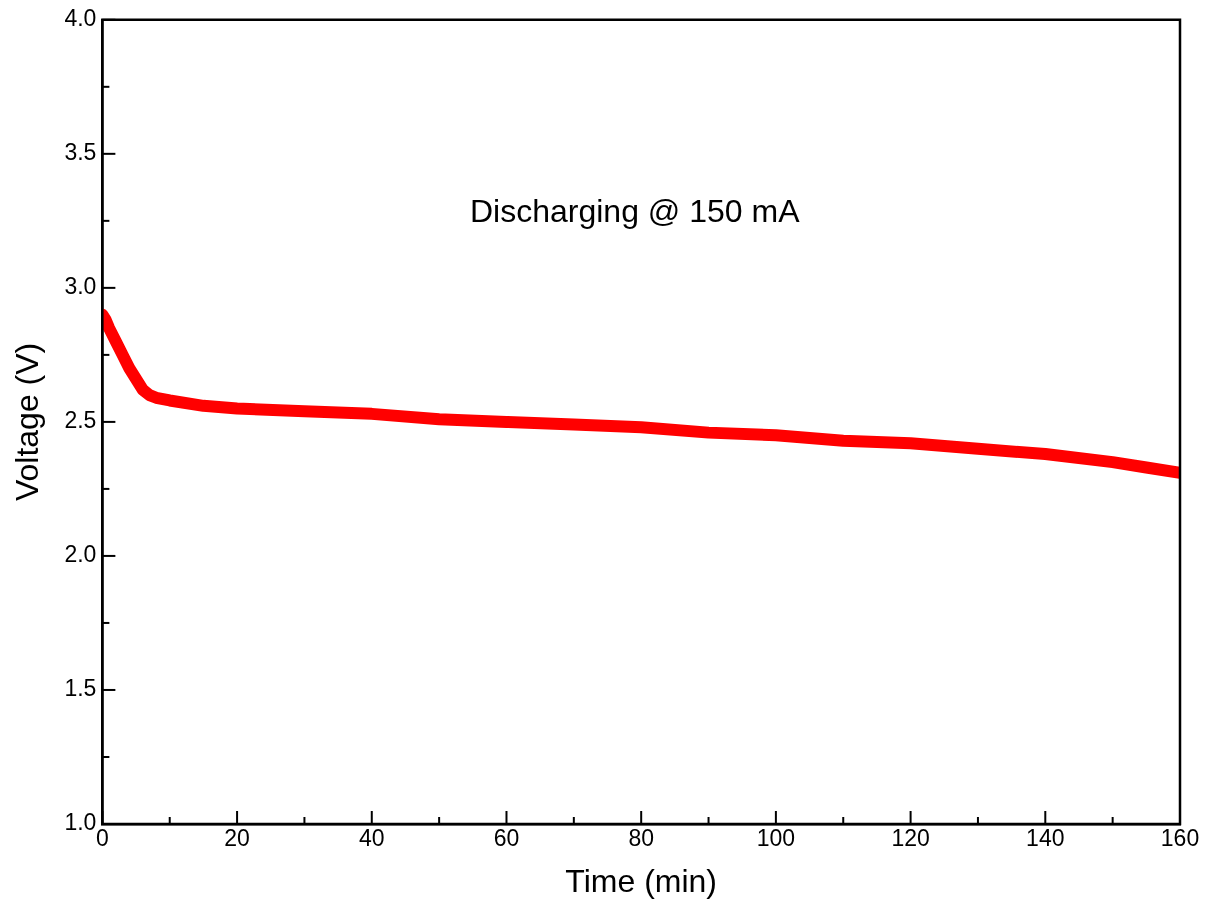 The image size is (1208, 910). Describe the element at coordinates (641, 880) in the screenshot. I see `x-axis-title: Time (min)` at that location.